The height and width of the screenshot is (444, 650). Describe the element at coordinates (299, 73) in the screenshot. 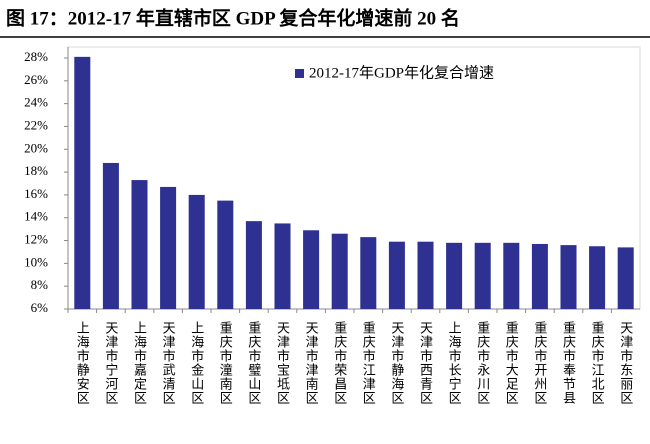

I see `legend-swatch` at that location.